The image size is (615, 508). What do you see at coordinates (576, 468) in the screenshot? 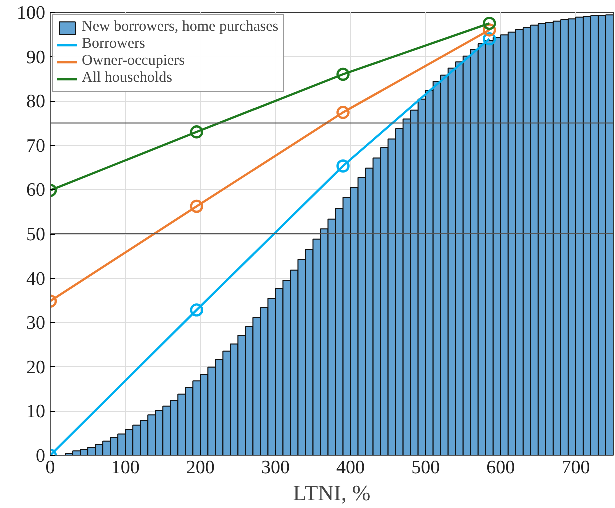
I see `x-tick-label: 700` at bounding box center [576, 468].